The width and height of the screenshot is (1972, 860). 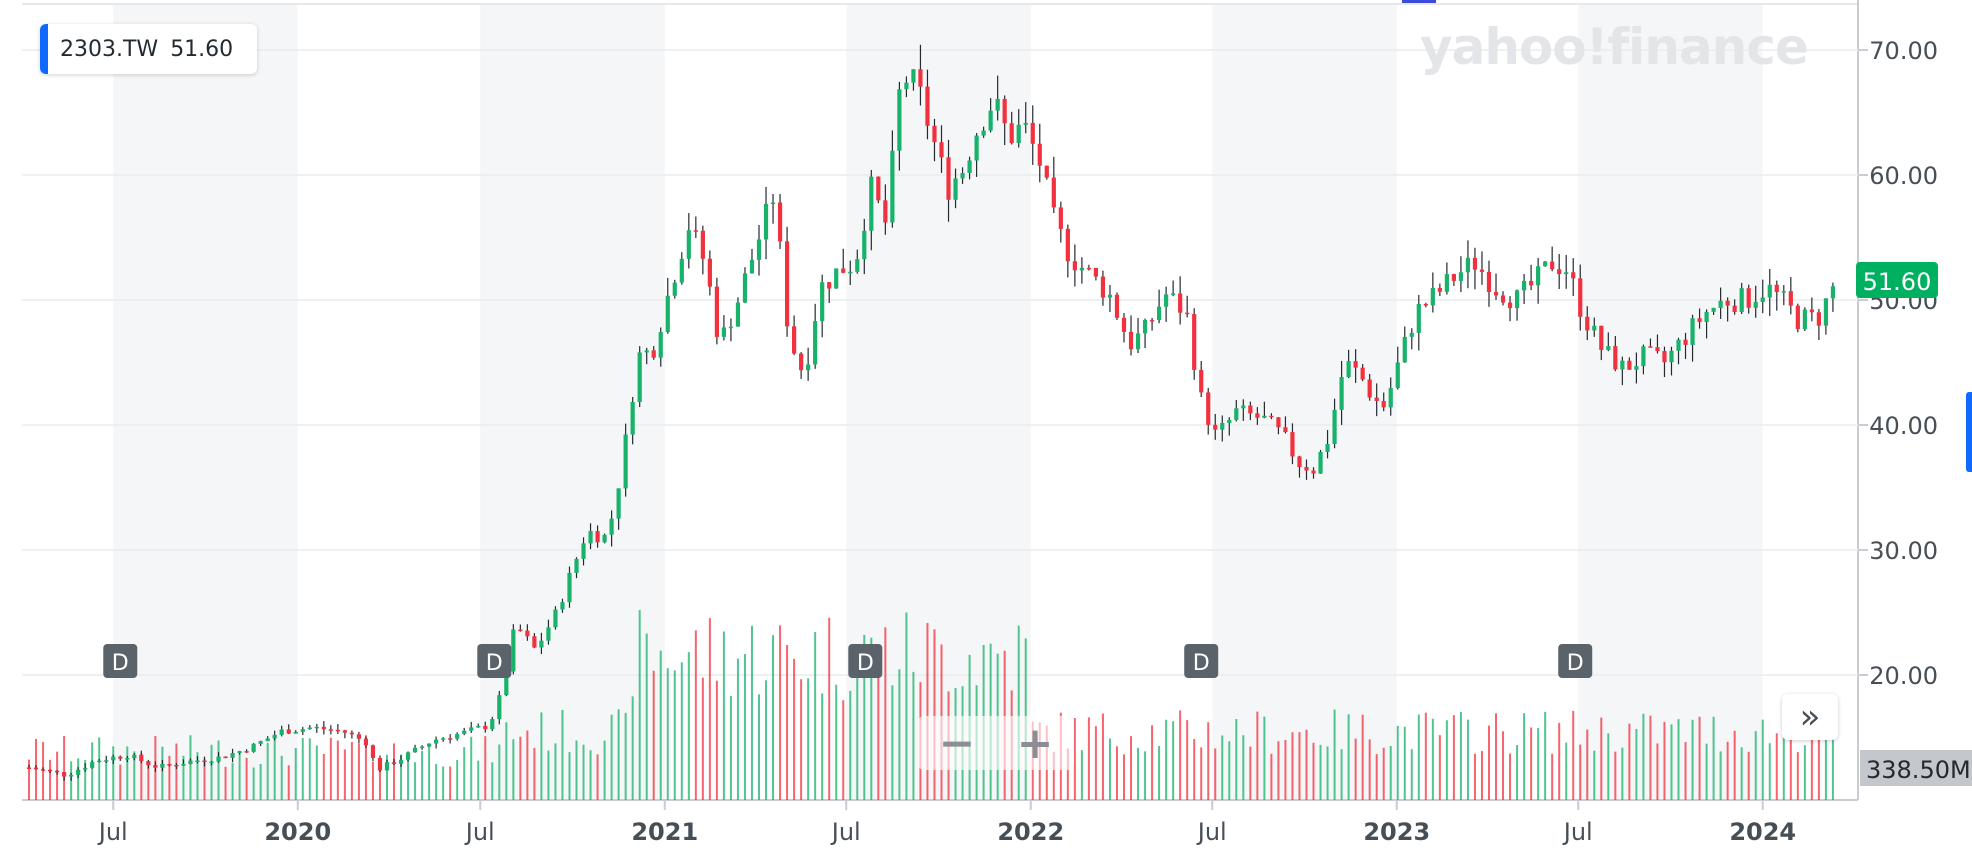 What do you see at coordinates (149, 49) in the screenshot?
I see `ticker-badge: 2303.TW 51.60` at bounding box center [149, 49].